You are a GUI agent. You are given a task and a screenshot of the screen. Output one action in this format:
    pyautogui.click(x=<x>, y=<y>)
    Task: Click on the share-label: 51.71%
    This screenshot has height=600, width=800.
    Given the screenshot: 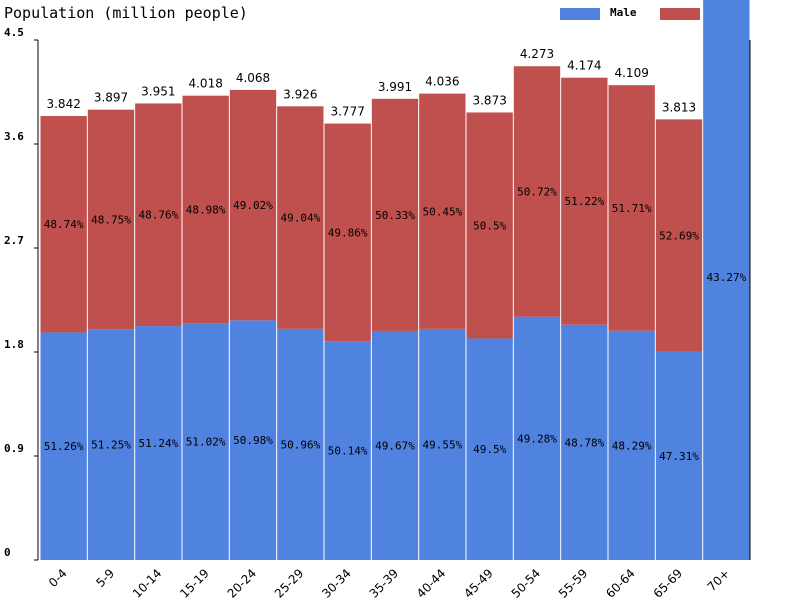 What is the action you would take?
    pyautogui.click(x=632, y=208)
    